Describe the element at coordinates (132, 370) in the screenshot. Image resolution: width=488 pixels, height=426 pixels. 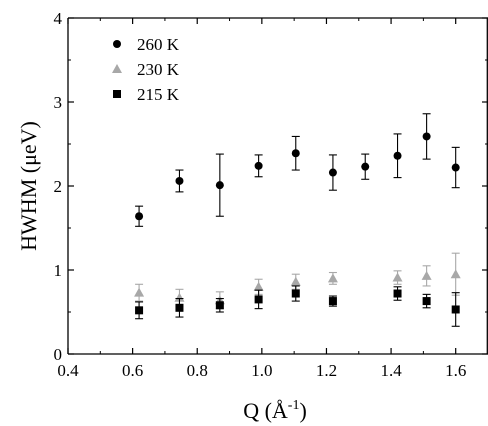
I see `x-tick-label: 0.6` at that location.